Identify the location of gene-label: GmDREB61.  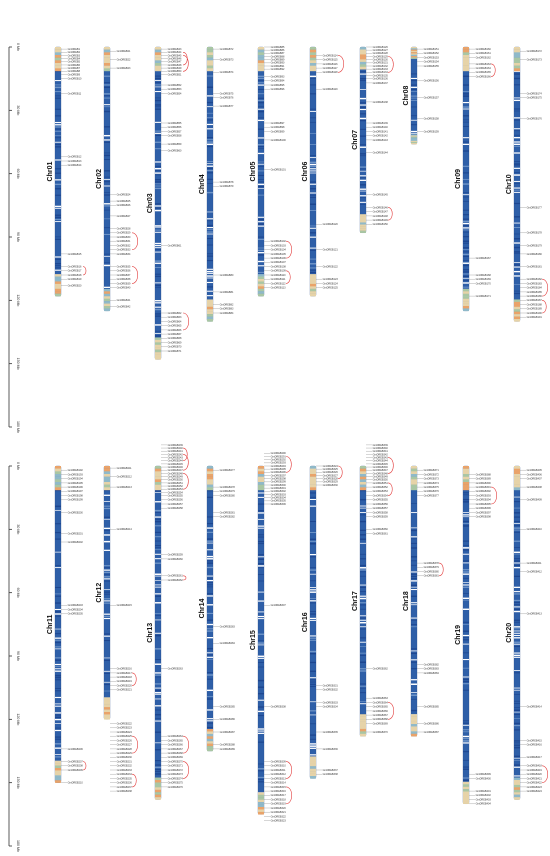
(175, 245).